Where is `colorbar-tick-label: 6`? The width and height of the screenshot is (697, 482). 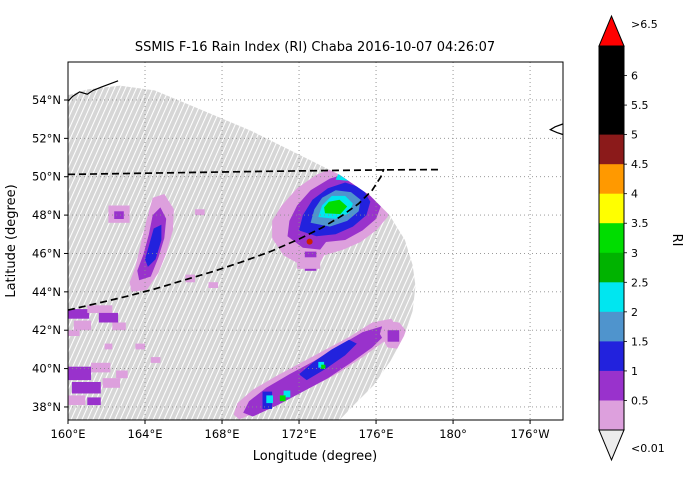 colorbar-tick-label: 6 is located at coordinates (634, 76).